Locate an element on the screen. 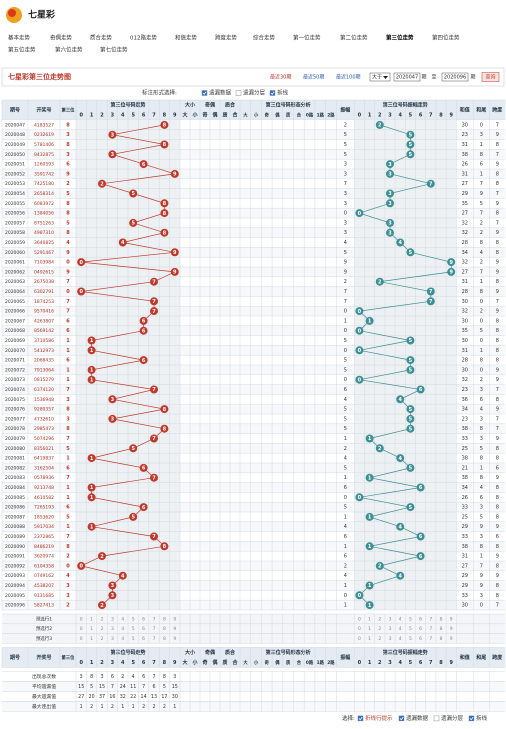 The width and height of the screenshot is (506, 729). preselect-digit: 6 is located at coordinates (143, 639).